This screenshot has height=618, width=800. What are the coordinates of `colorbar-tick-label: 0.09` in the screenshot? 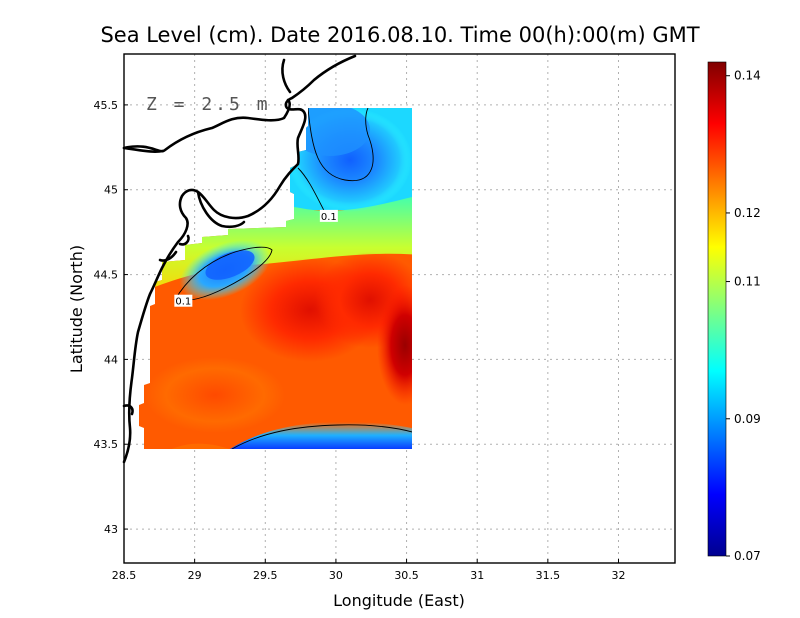 It's located at (747, 419).